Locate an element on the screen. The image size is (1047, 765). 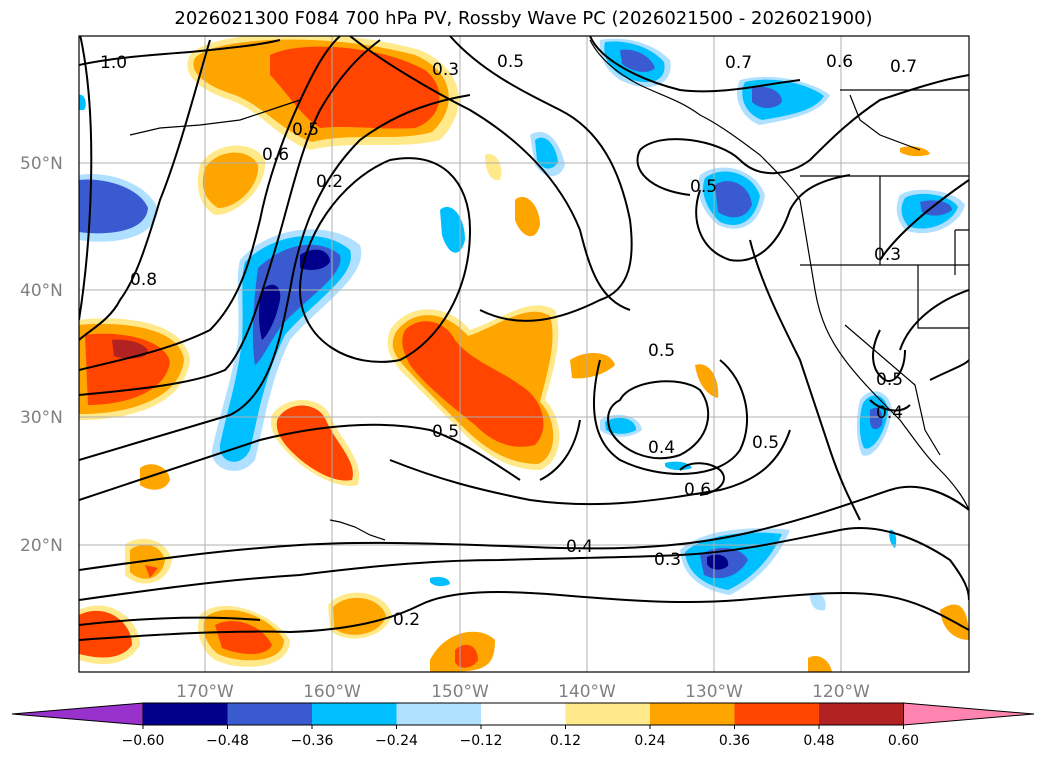
lon-labels: 170°W 160°W 150°W 140°W 130°W 120°W is located at coordinates (523, 692).